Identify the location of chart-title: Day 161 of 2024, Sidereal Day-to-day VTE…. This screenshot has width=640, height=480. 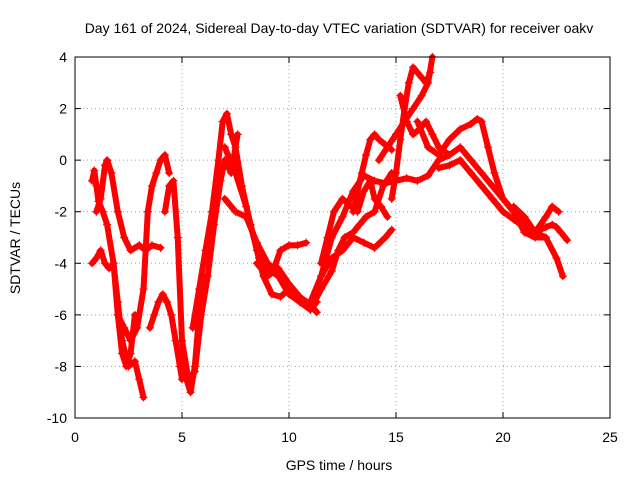
(339, 28).